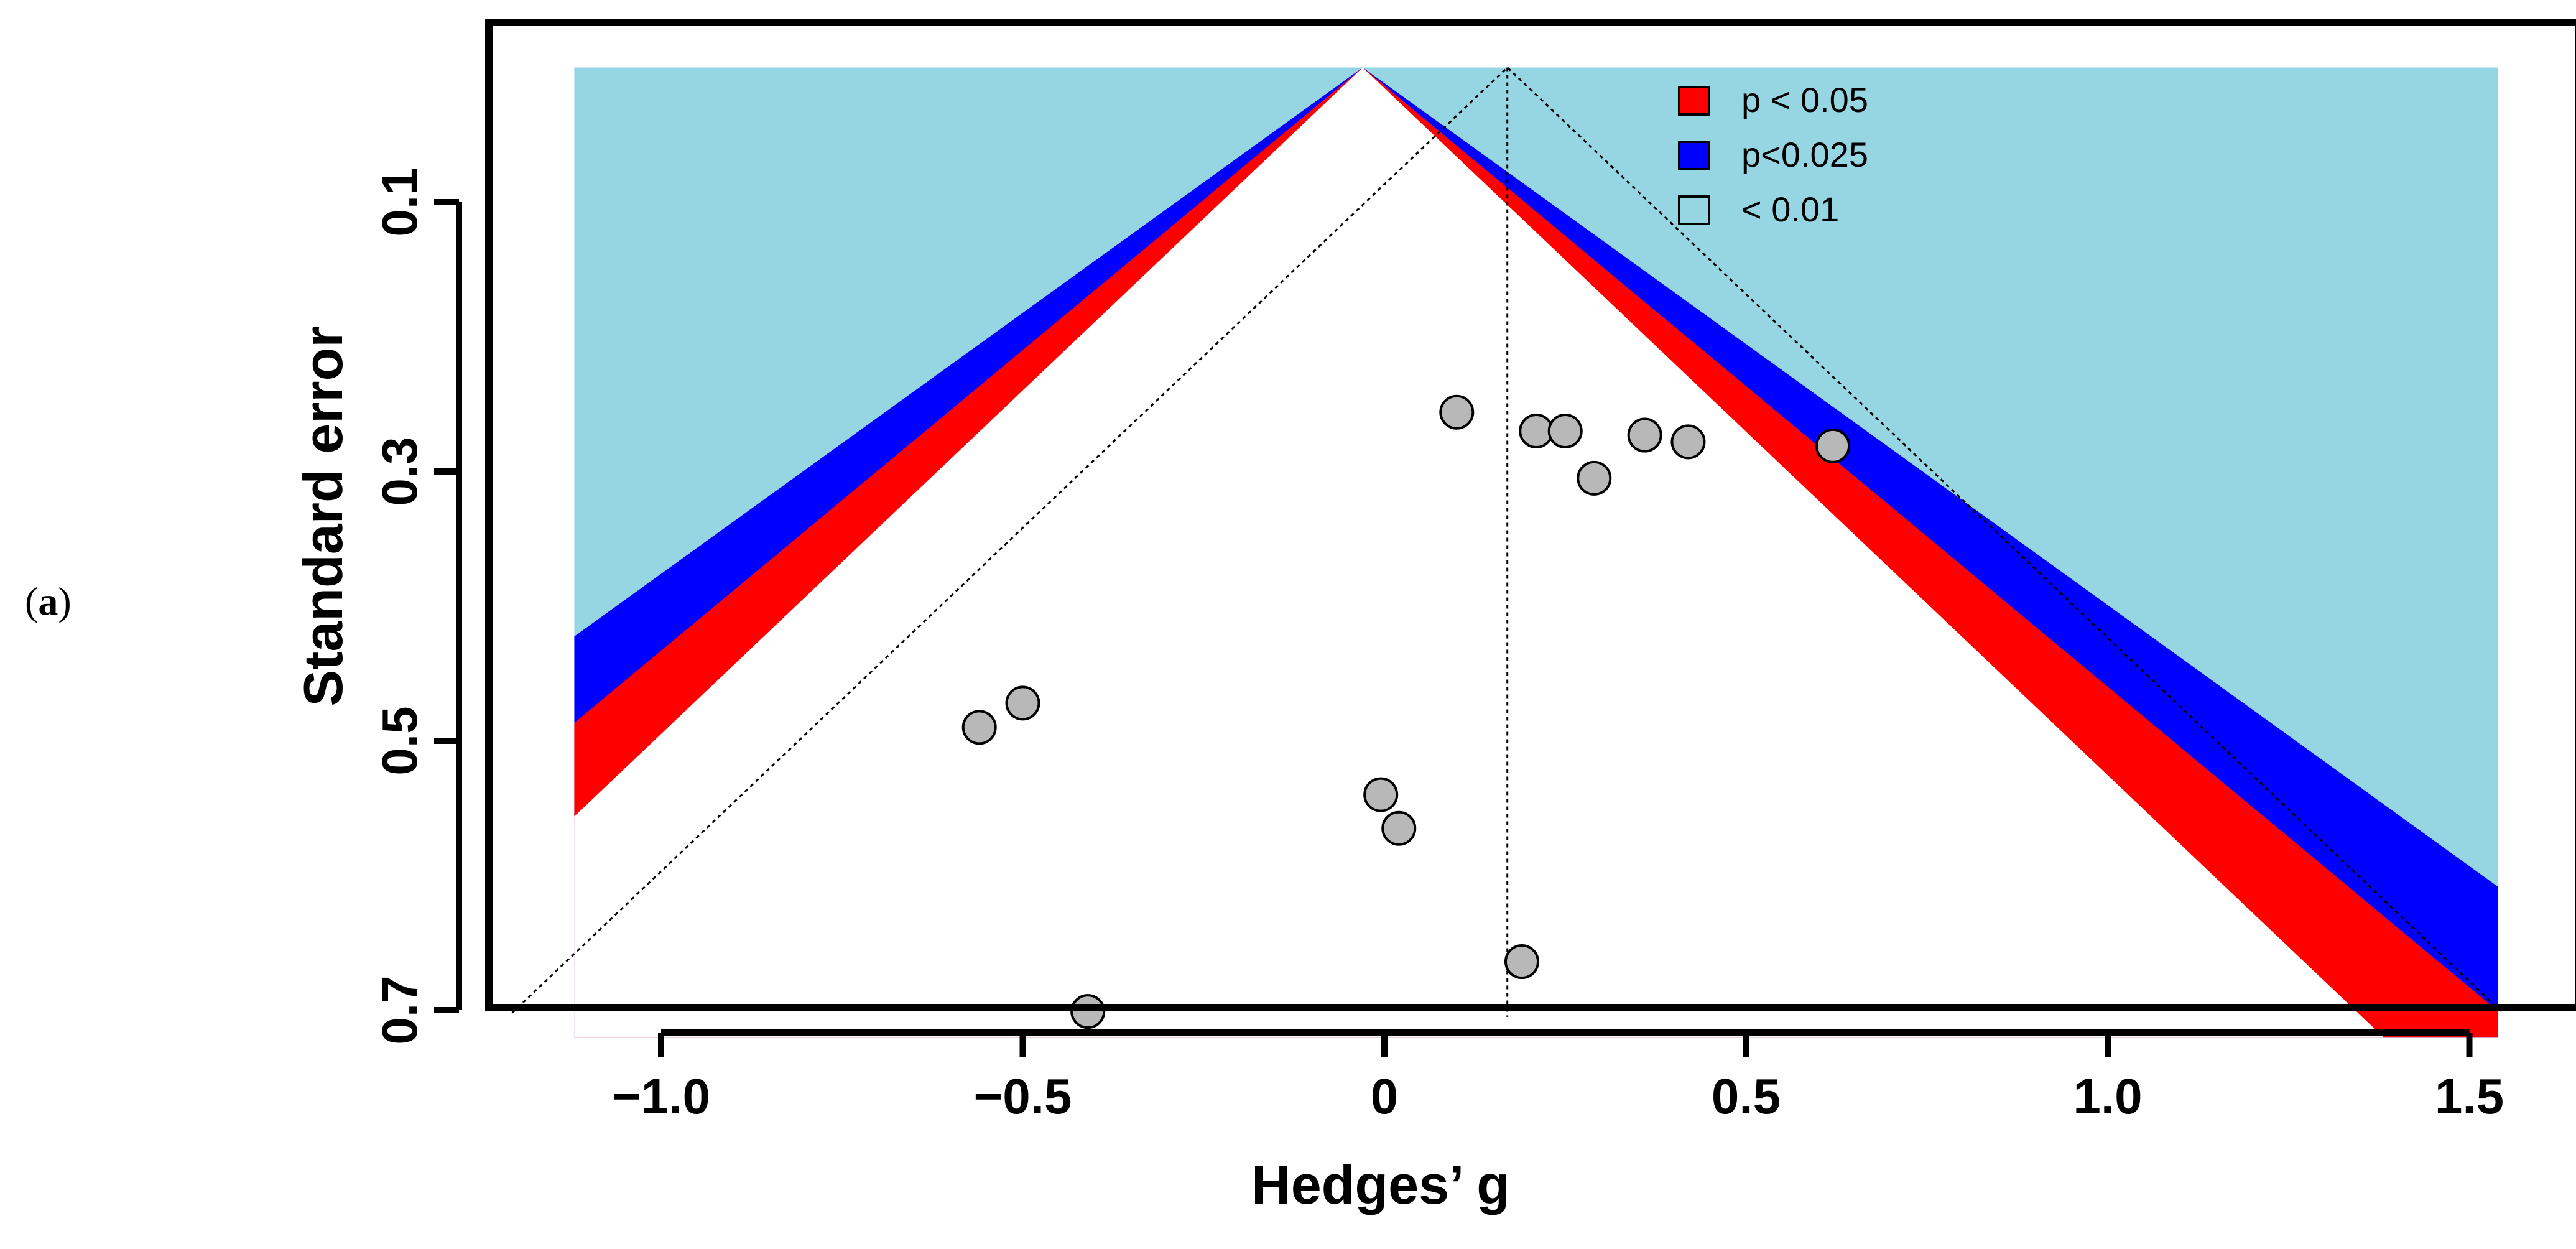 The image size is (2576, 1249). What do you see at coordinates (400, 1010) in the screenshot?
I see `y-tick-label: 0.7` at bounding box center [400, 1010].